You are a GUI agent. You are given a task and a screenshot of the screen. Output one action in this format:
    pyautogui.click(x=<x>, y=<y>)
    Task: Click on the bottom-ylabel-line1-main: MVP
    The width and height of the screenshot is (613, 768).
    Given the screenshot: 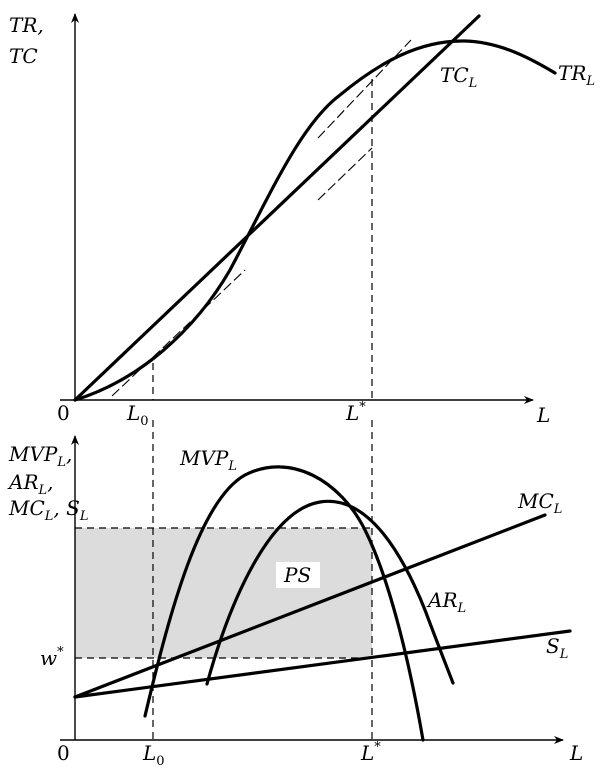 What is the action you would take?
    pyautogui.click(x=33, y=454)
    